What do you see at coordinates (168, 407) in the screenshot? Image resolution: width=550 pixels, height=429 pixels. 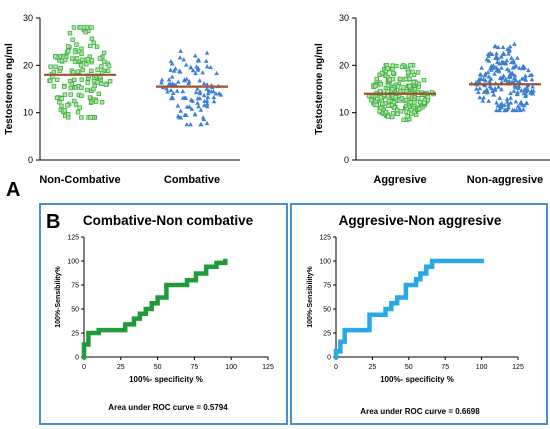 I see `roc-left-auc-annotation: Area under ROC curve = 0.5794` at bounding box center [168, 407].